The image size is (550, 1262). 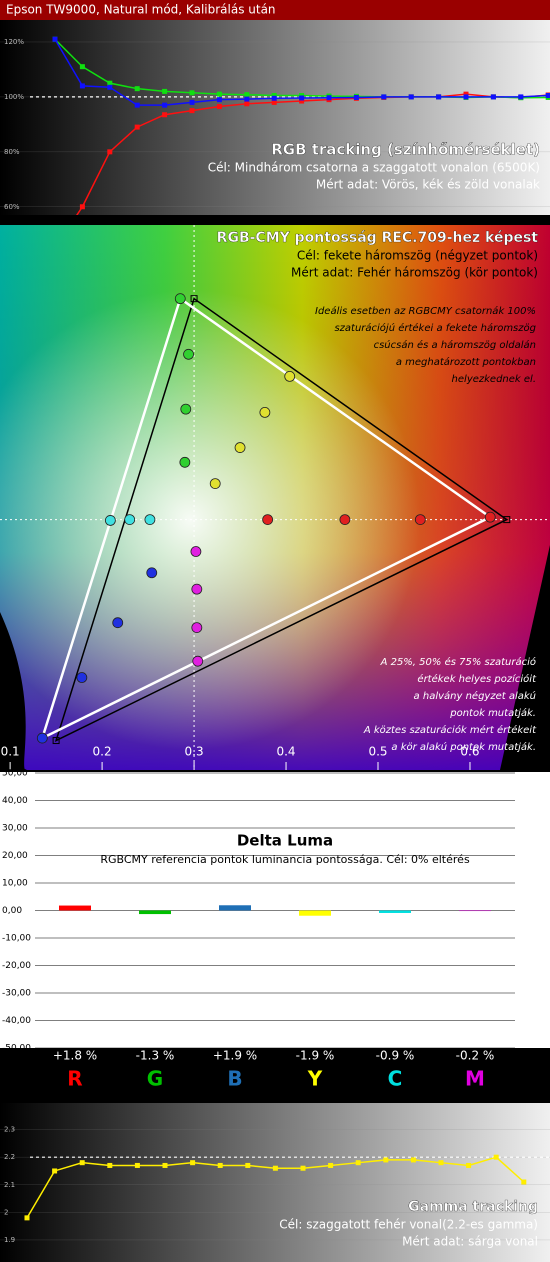 What do you see at coordinates (275, 1185) in the screenshot?
I see `plot: 2.3 2.2 2.1 2 1.9` at bounding box center [275, 1185].